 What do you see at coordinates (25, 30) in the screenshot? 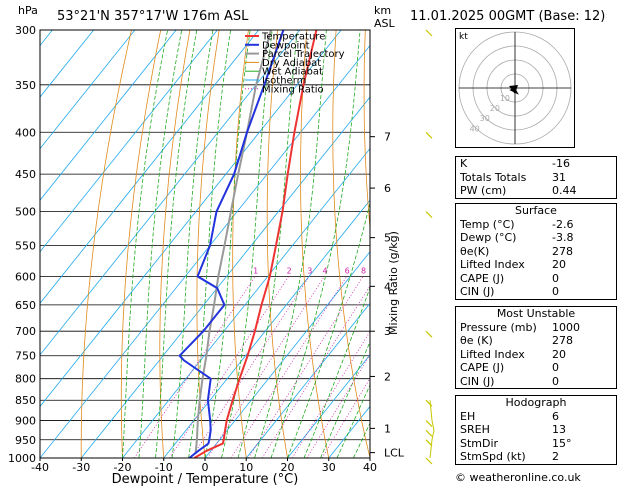
I see `pressure-tick-label: 300` at bounding box center [25, 30].